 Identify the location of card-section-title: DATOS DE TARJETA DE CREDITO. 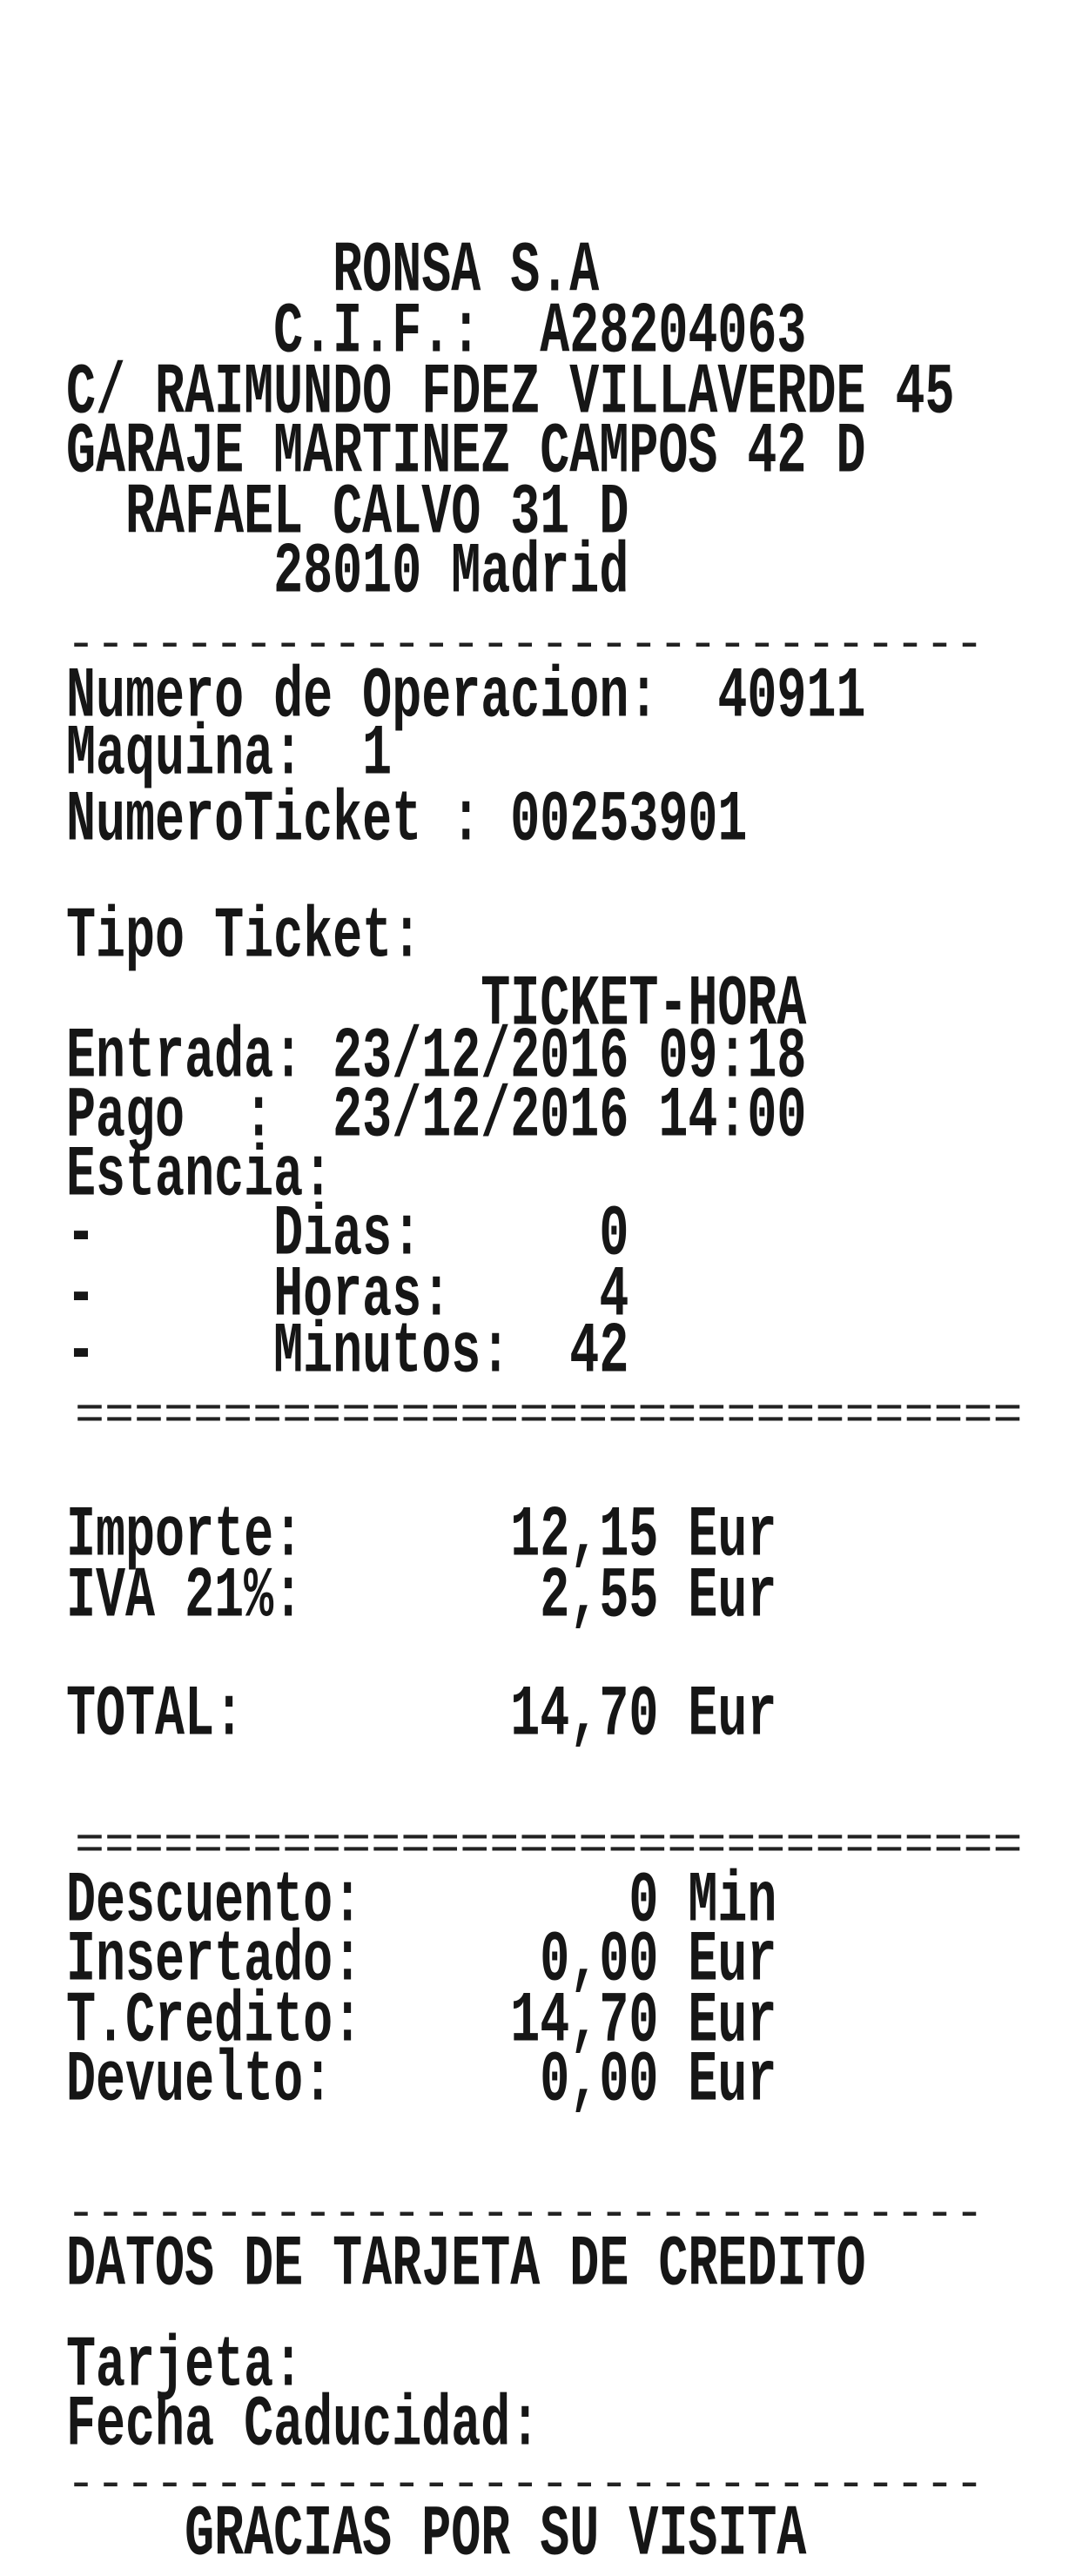
(466, 2266).